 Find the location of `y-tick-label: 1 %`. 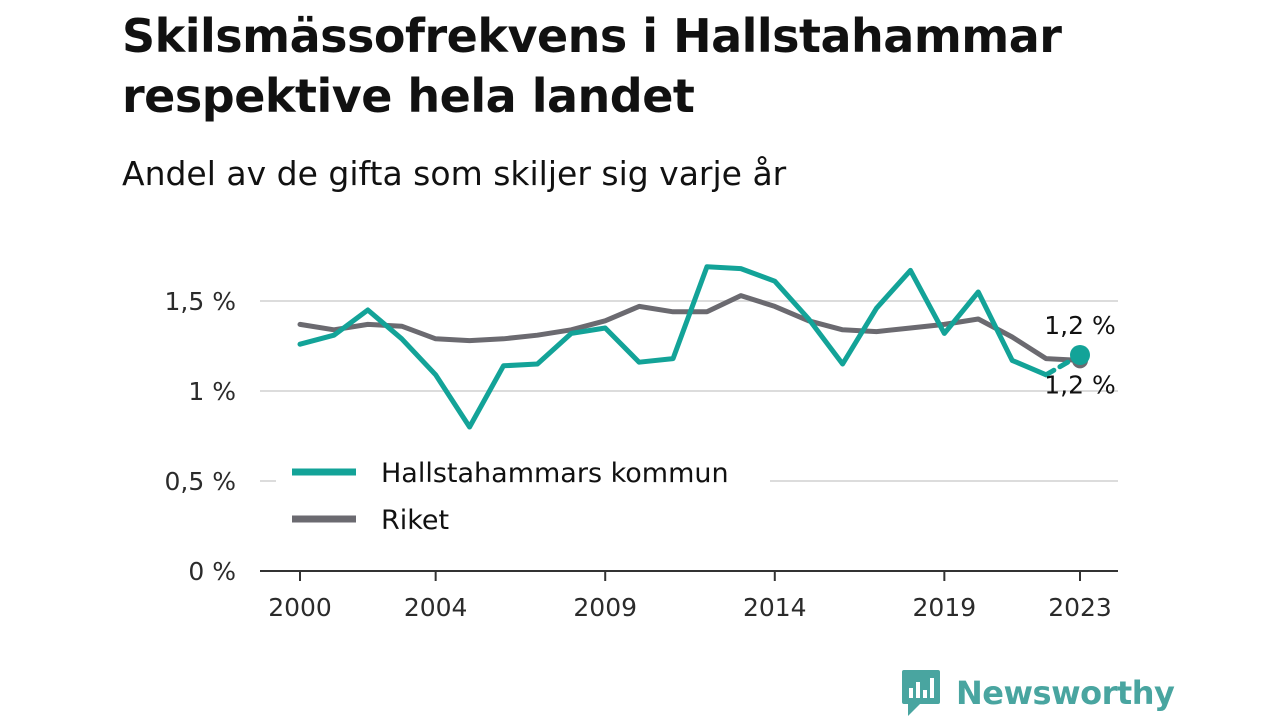

y-tick-label: 1 % is located at coordinates (212, 391).